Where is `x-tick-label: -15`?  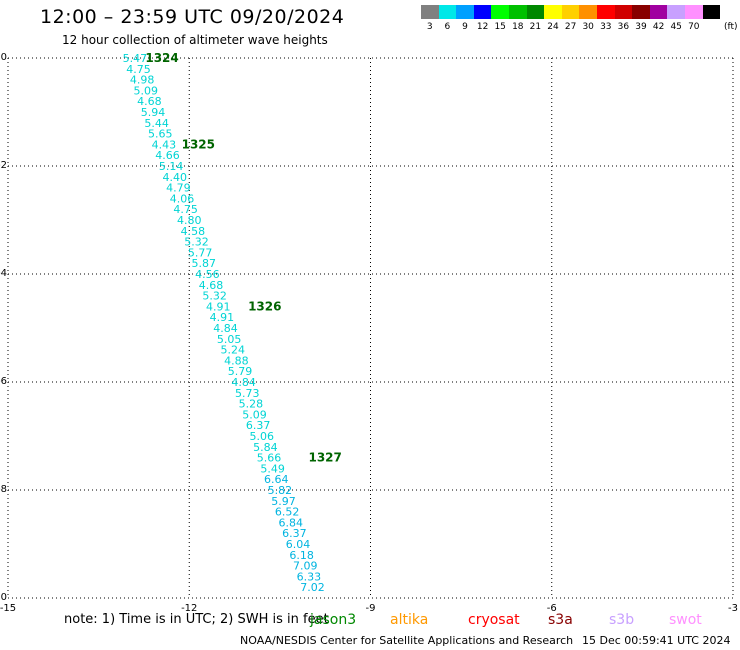 x-tick-label: -15 is located at coordinates (8, 608).